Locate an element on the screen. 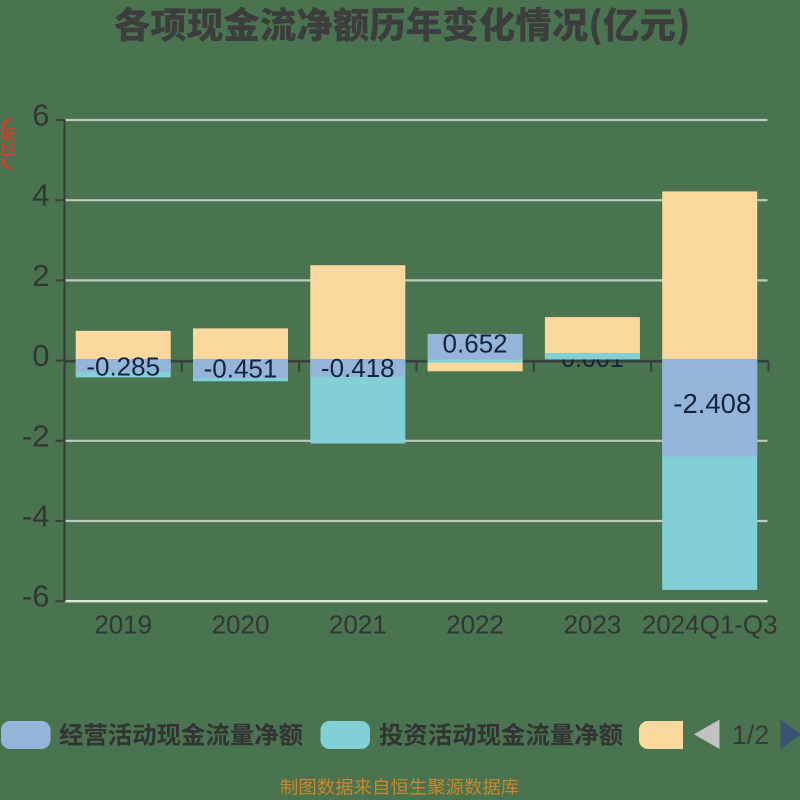  svg-text: -0.418 is located at coordinates (358, 368).